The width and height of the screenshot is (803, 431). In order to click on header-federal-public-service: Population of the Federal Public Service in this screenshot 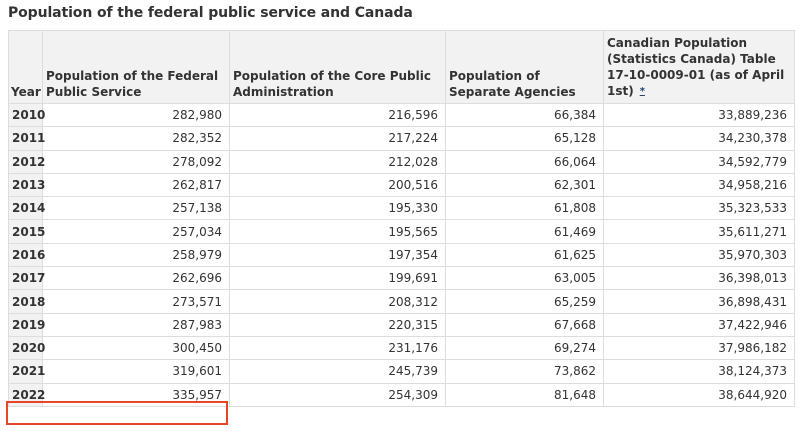, I will do `click(136, 67)`.